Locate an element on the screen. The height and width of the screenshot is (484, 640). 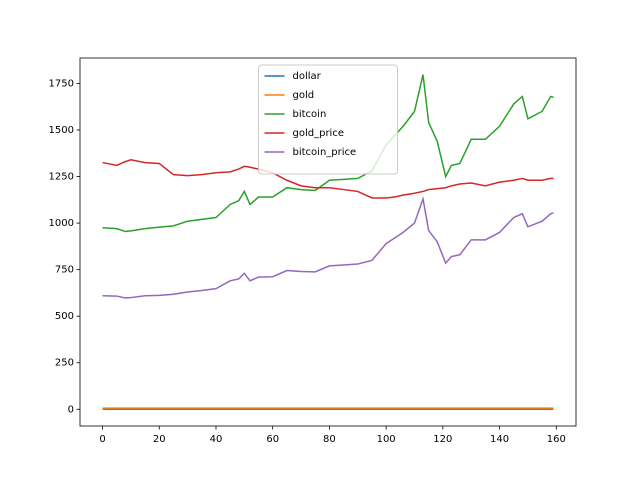
legend-label: gold is located at coordinates (304, 95).